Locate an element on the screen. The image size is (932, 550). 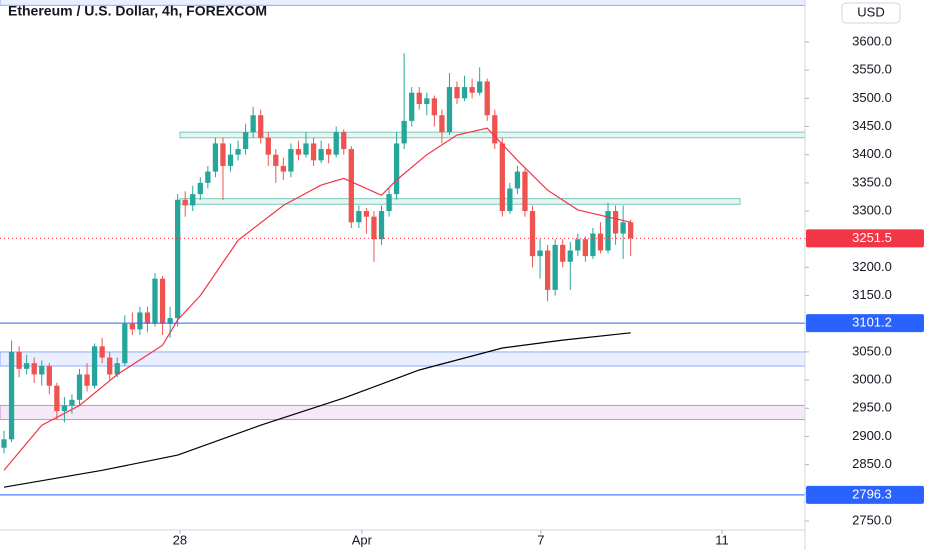
chart-title: Ethereum / U.S. Dollar, 4h, FOREXCOM is located at coordinates (137, 11).